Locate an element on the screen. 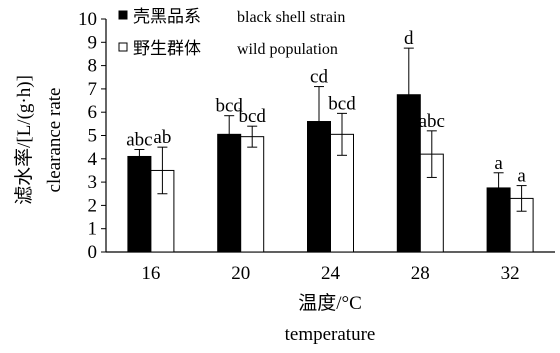 This screenshot has width=560, height=353. legend-swatch-black-shell is located at coordinates (123, 15).